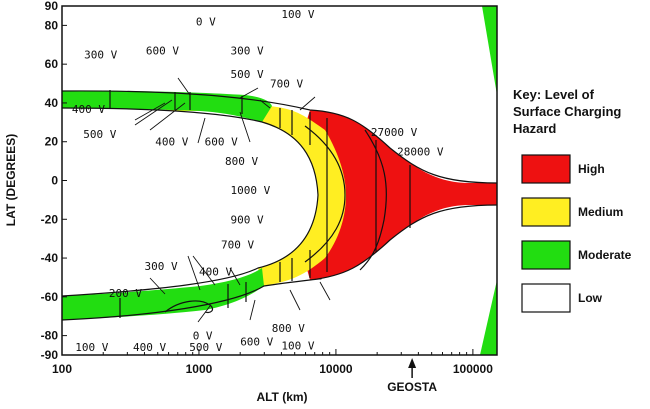 The image size is (650, 409). I want to click on boundary-inner-south, so click(190, 245).